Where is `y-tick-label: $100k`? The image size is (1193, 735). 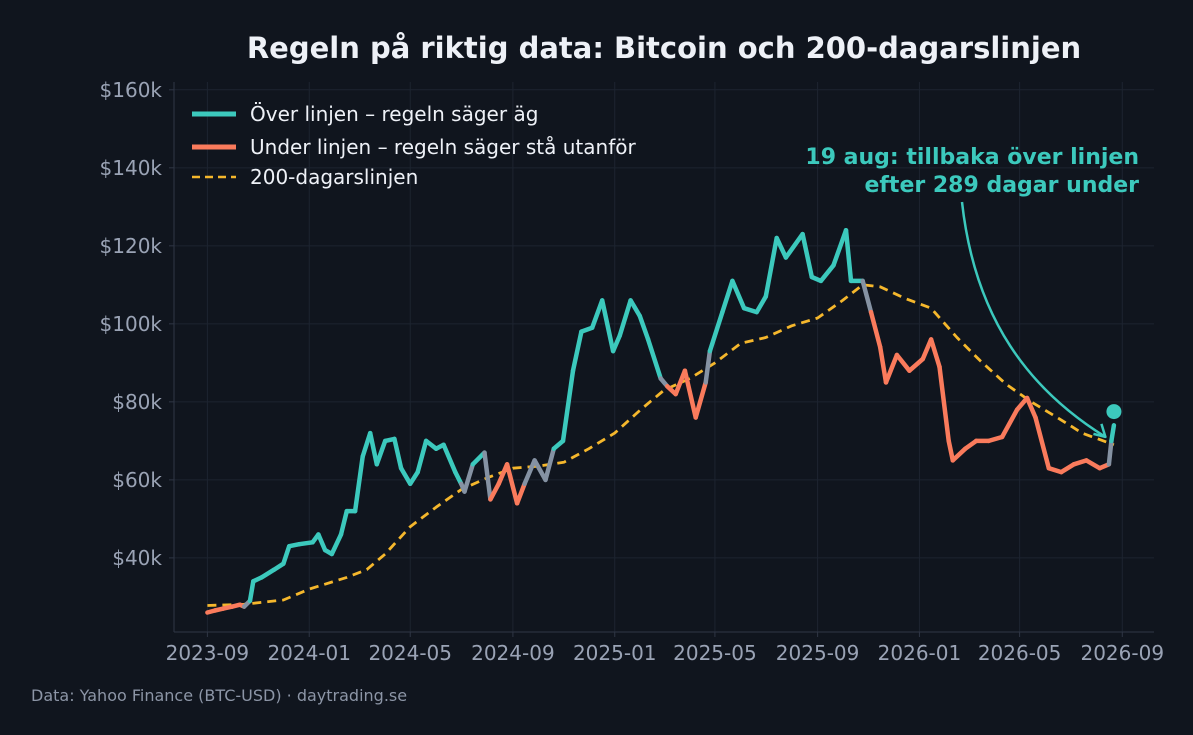 y-tick-label: $100k is located at coordinates (131, 324).